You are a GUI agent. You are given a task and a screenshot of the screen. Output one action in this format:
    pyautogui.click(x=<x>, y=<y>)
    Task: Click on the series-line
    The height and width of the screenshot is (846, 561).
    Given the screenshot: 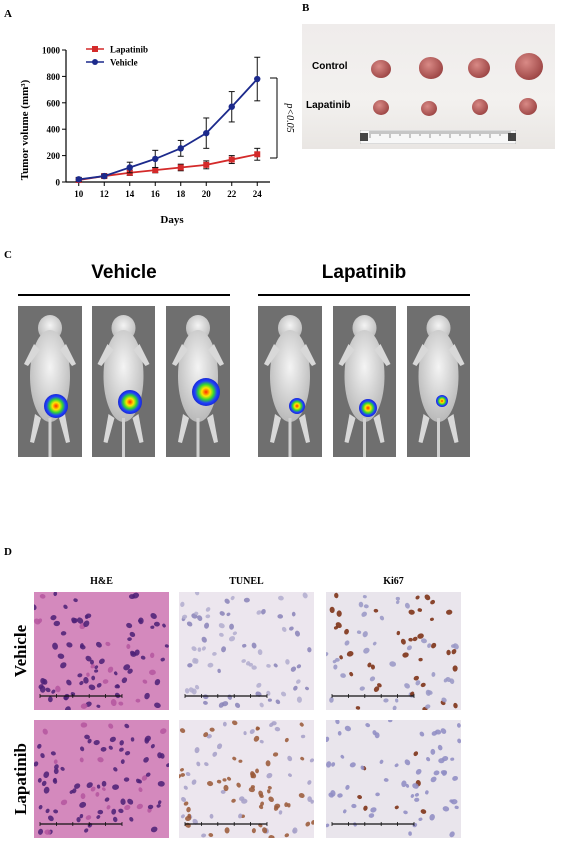 What is the action you would take?
    pyautogui.click(x=168, y=129)
    